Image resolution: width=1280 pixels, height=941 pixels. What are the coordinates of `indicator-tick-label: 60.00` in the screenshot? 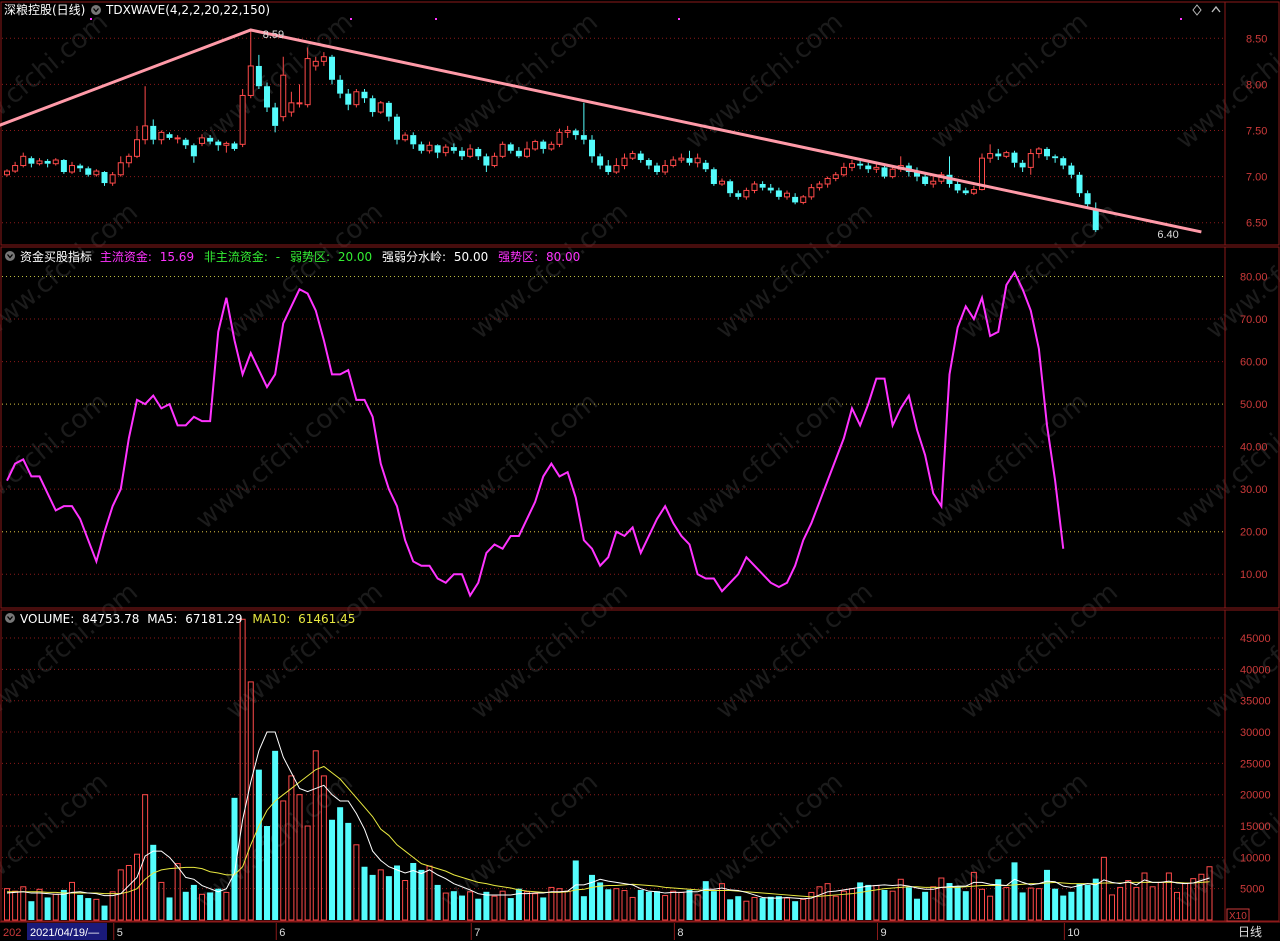 It's located at (1254, 363).